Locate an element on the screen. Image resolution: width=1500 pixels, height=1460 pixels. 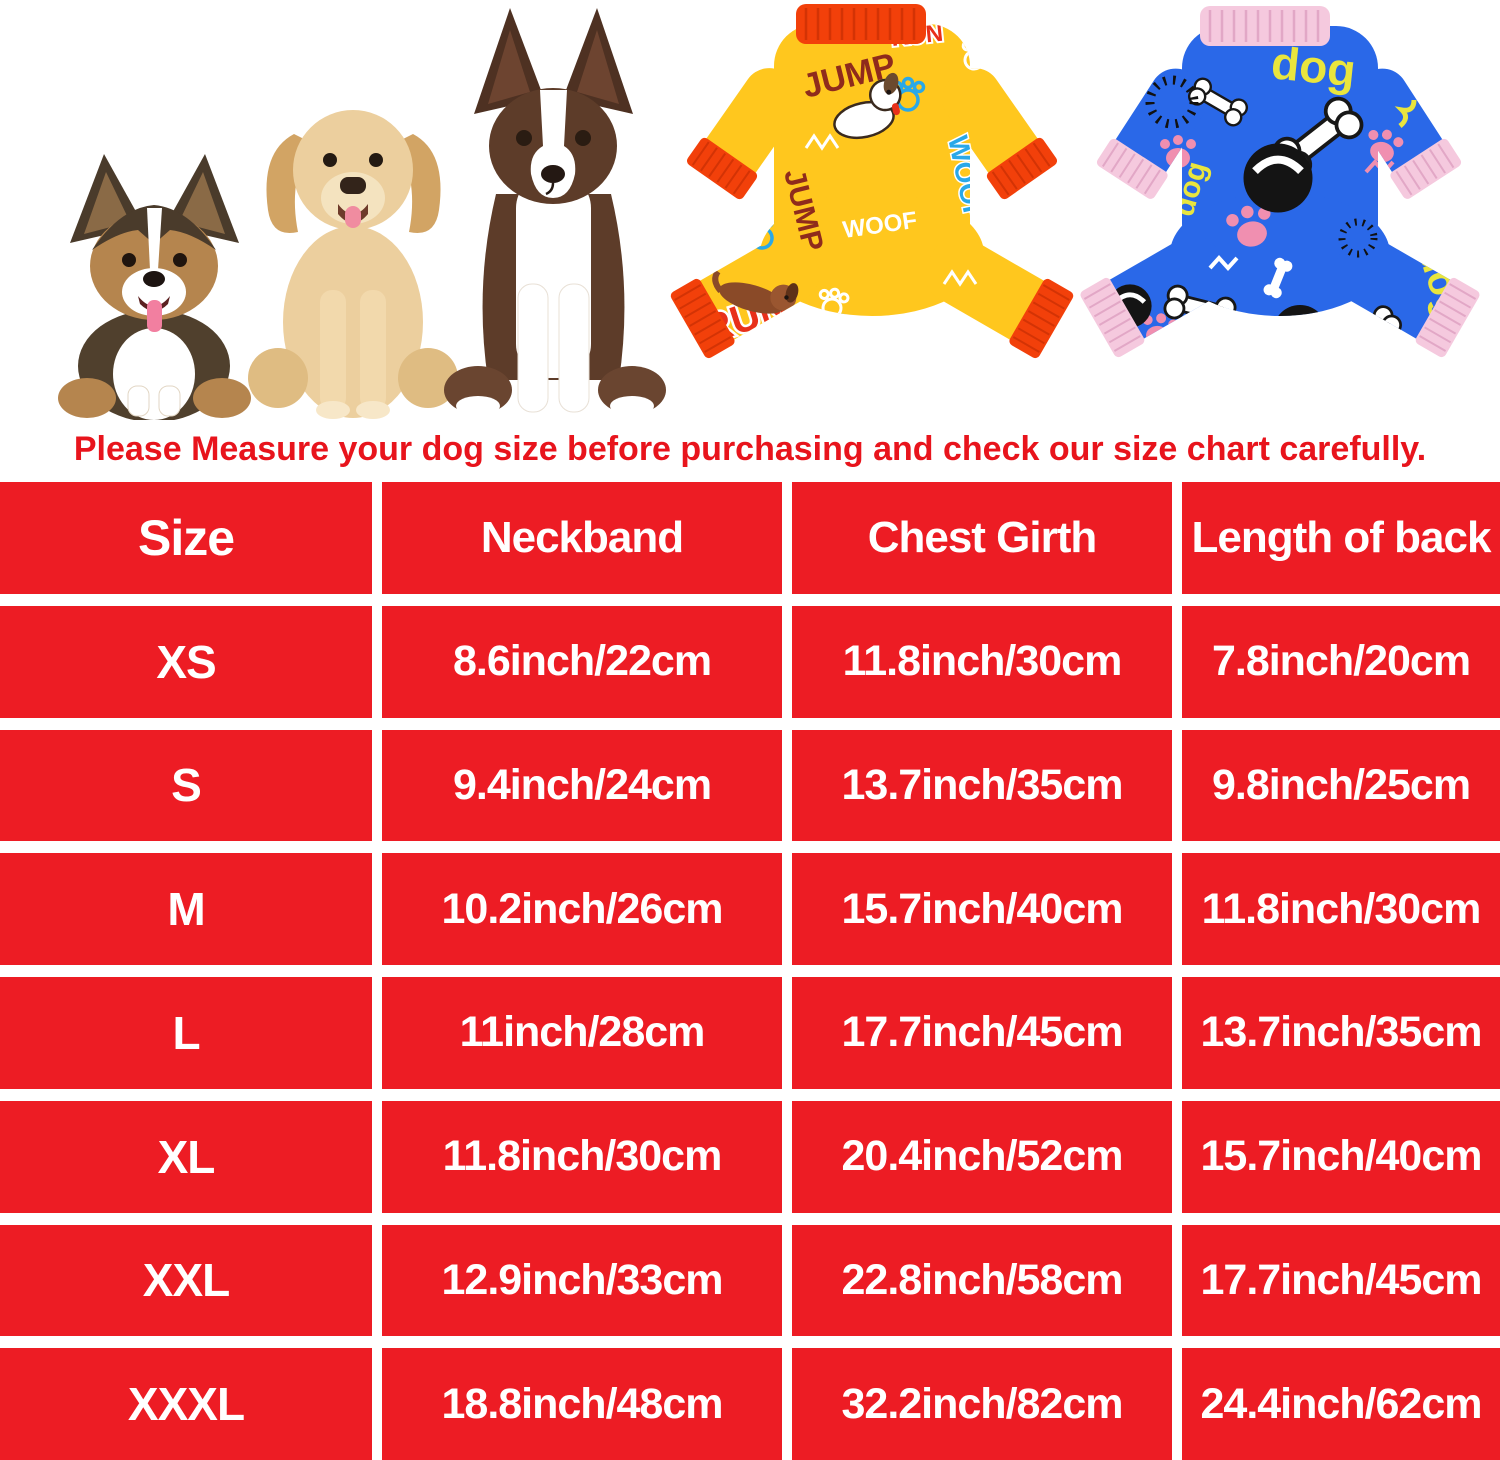
size-label-cell: M is located at coordinates (186, 909).